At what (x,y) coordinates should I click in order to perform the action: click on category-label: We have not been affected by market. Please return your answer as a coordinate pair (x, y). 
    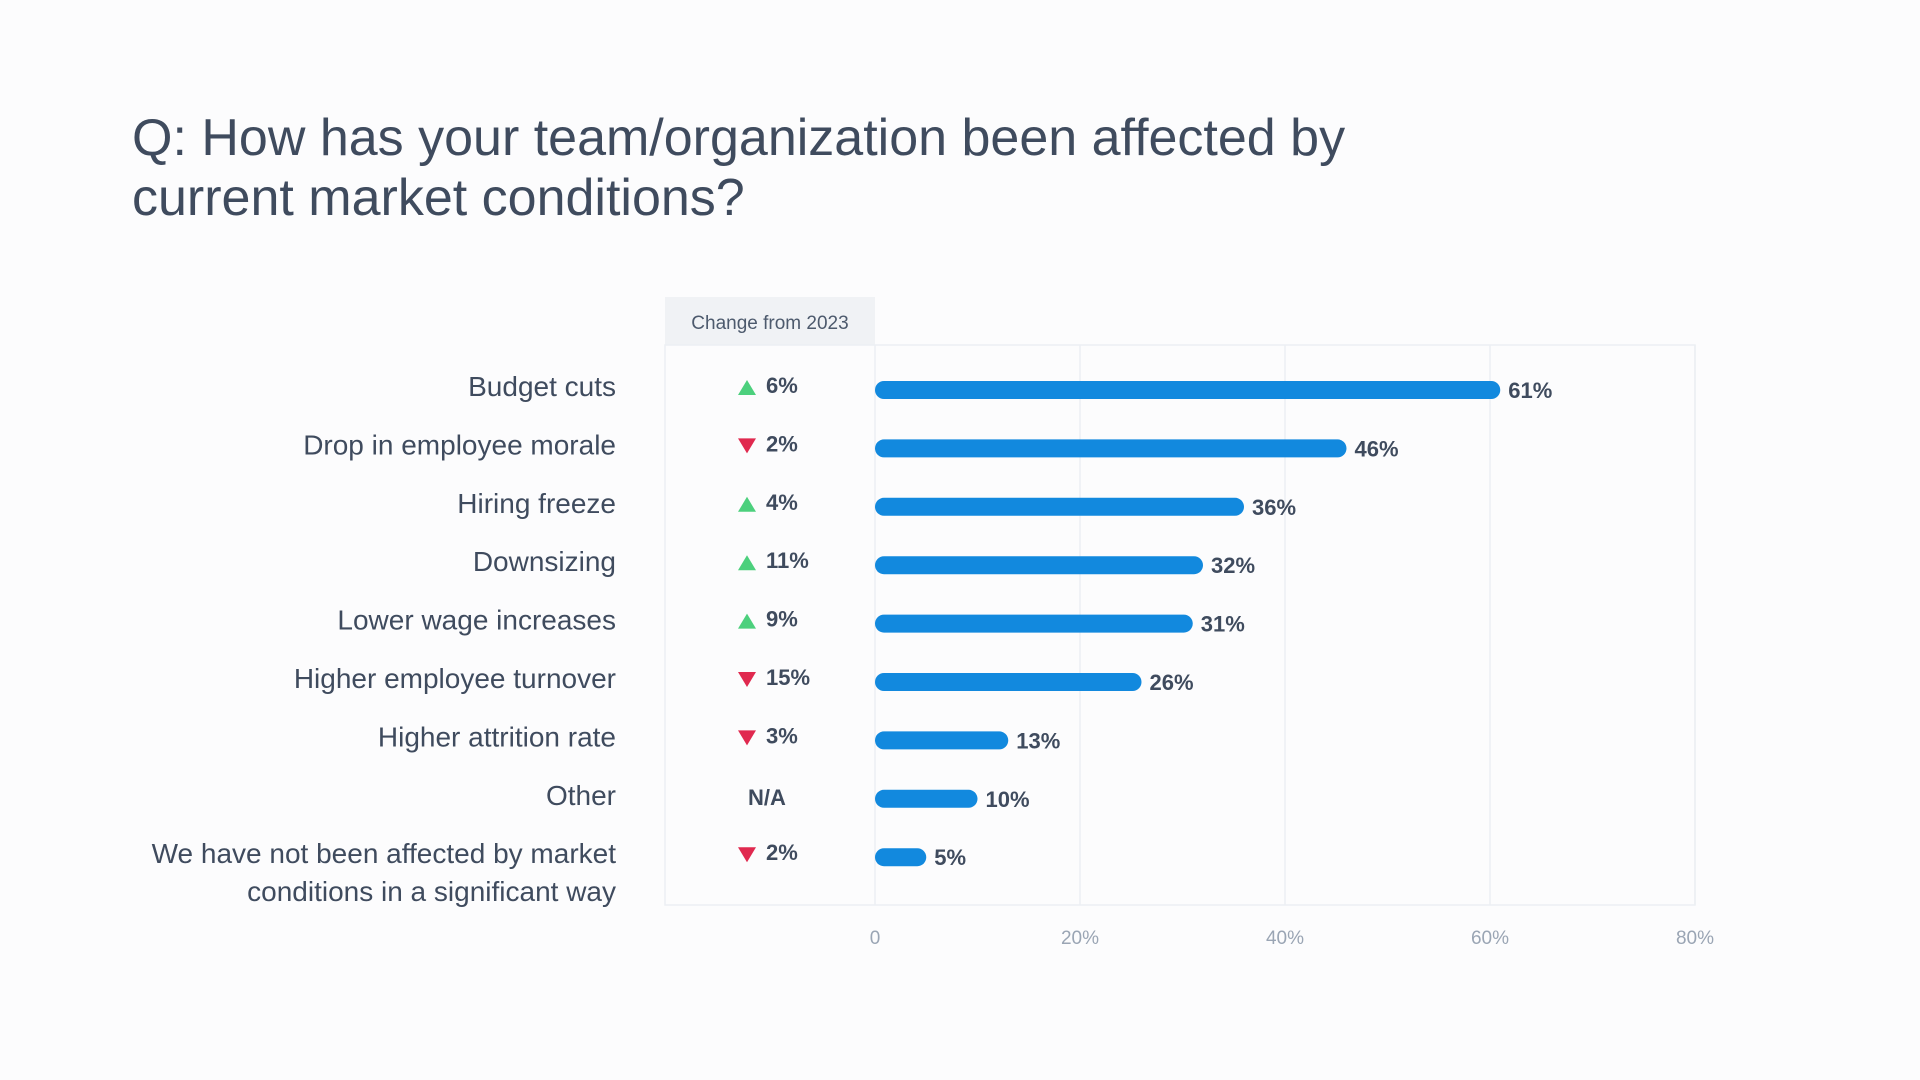
    Looking at the image, I should click on (384, 853).